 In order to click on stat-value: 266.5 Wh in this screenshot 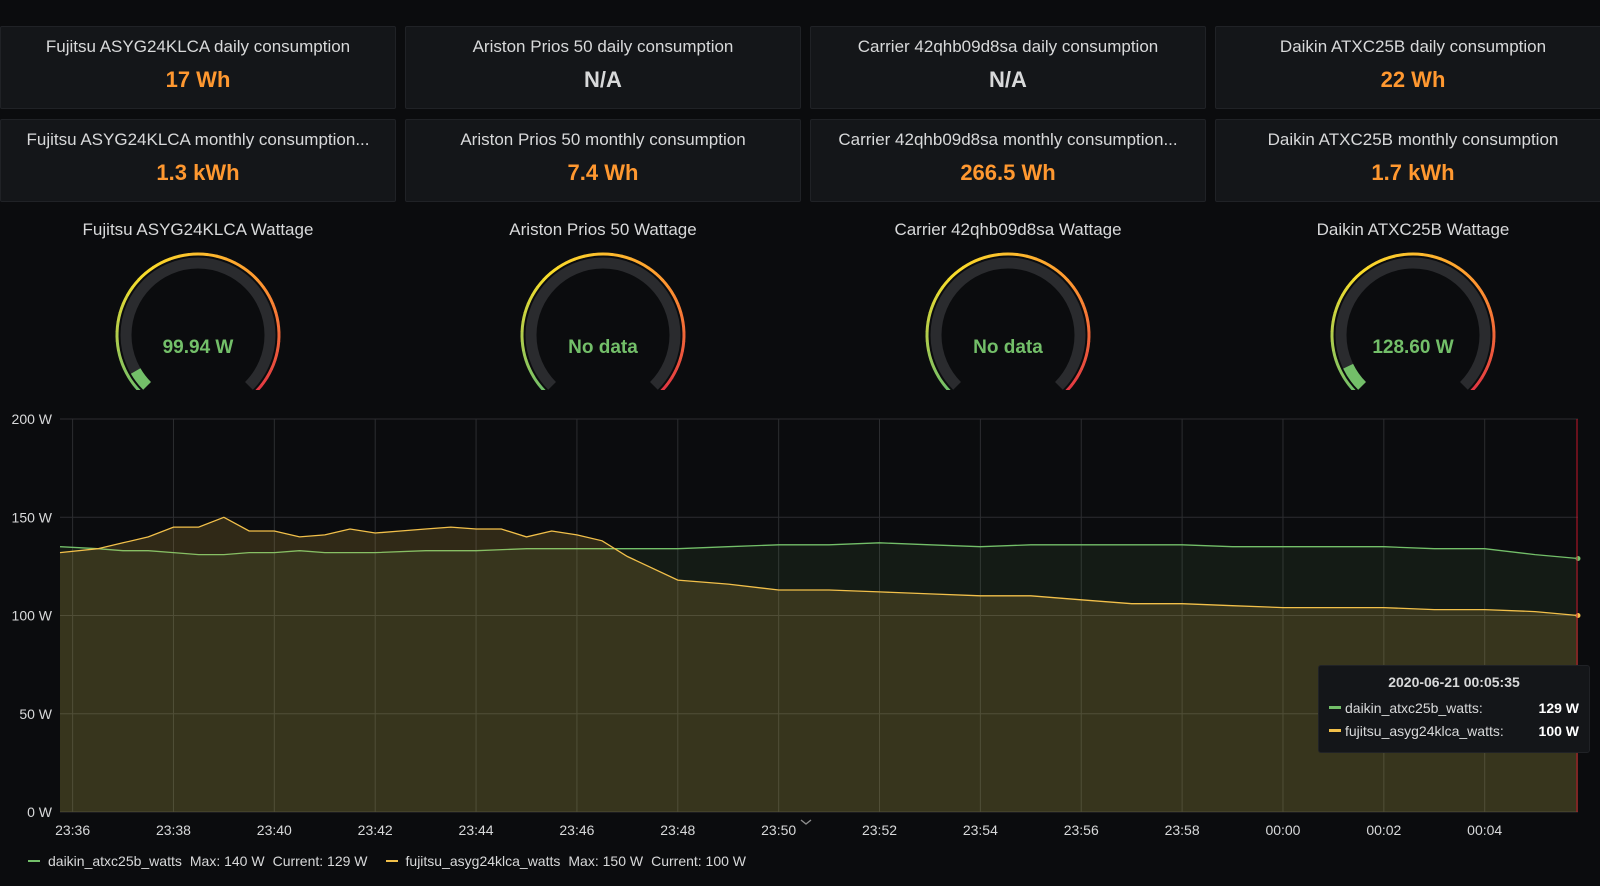, I will do `click(1008, 172)`.